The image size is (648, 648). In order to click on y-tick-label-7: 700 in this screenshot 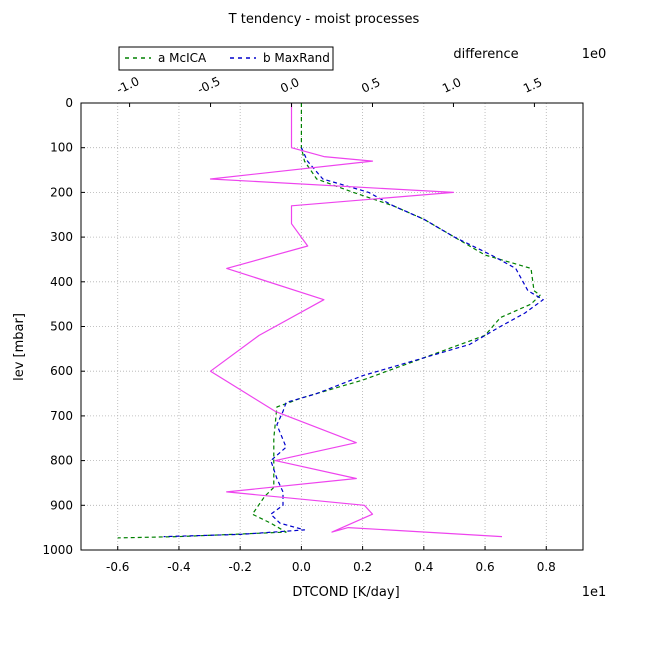, I will do `click(61, 416)`.